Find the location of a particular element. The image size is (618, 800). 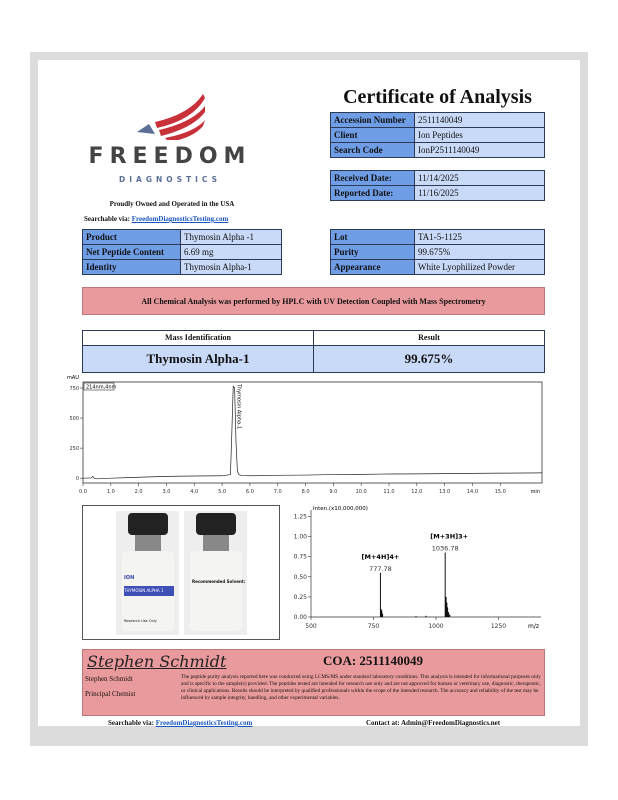

flag-logo-icon is located at coordinates (171, 117).